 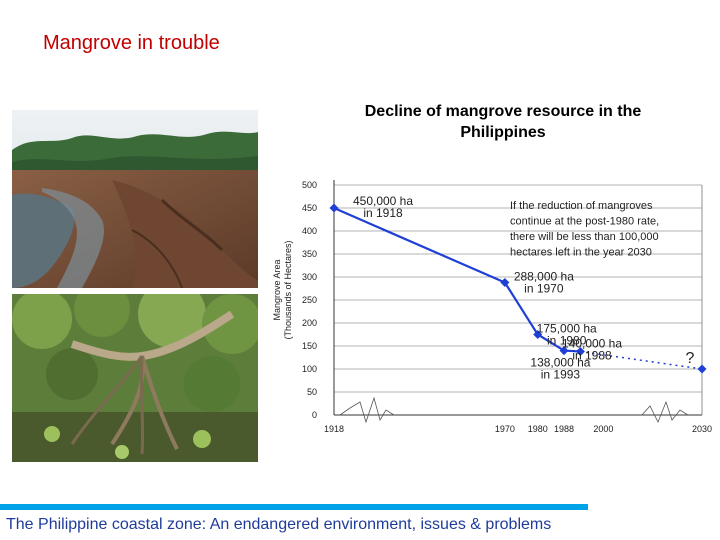 What do you see at coordinates (581, 253) in the screenshot?
I see `annotation-line: hectares left in the year 2030` at bounding box center [581, 253].